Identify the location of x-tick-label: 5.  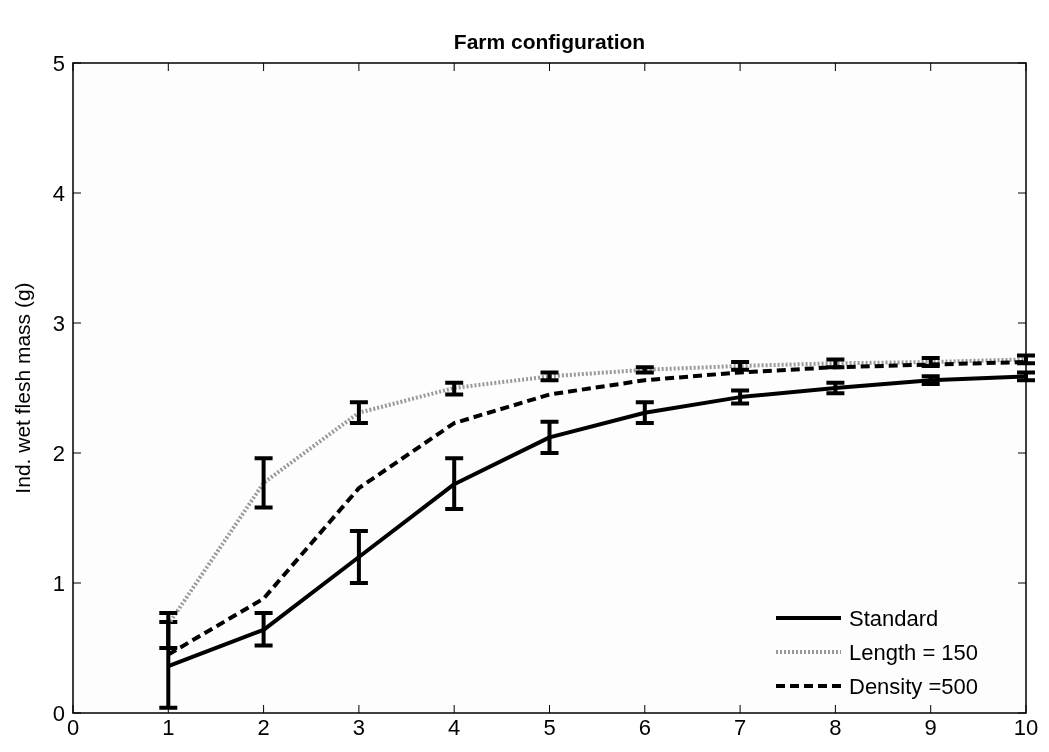
(549, 727).